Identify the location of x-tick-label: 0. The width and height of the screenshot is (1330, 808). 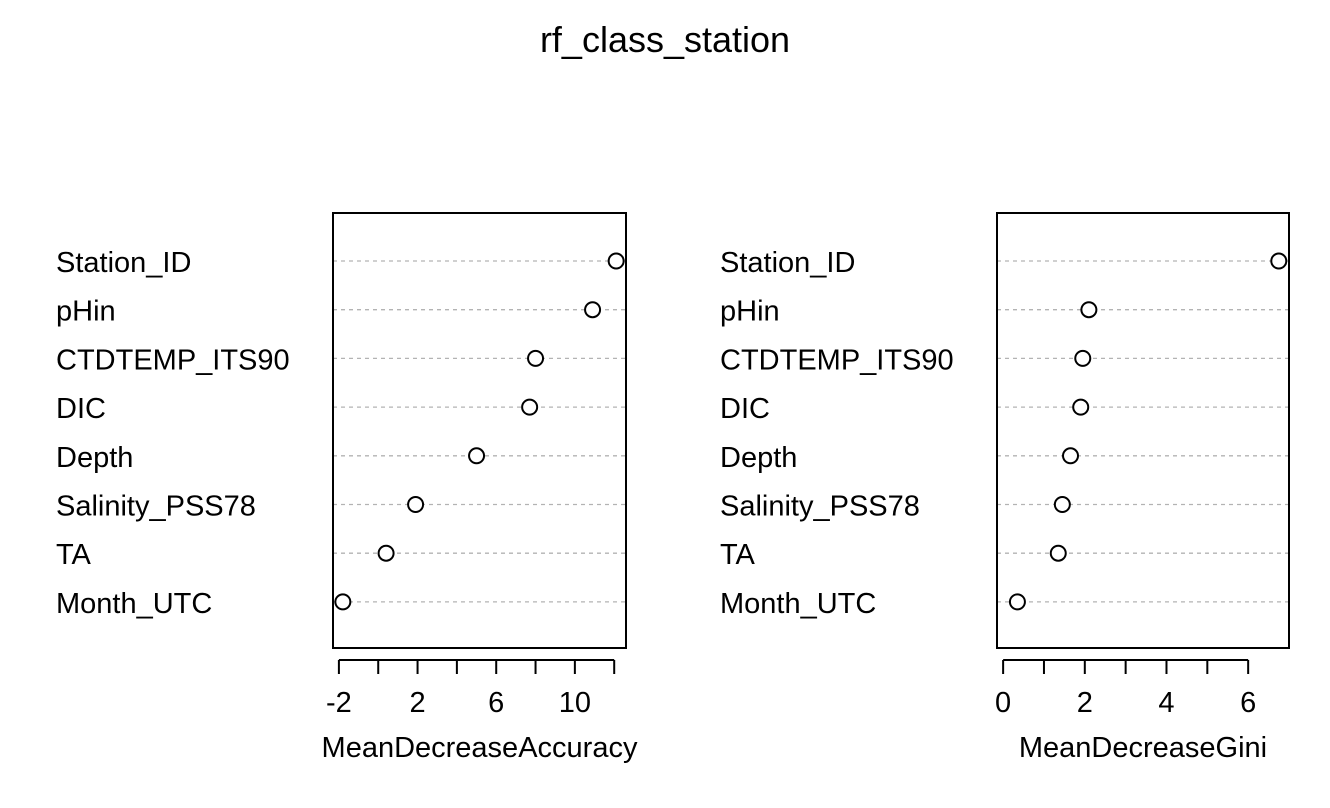
(1003, 703).